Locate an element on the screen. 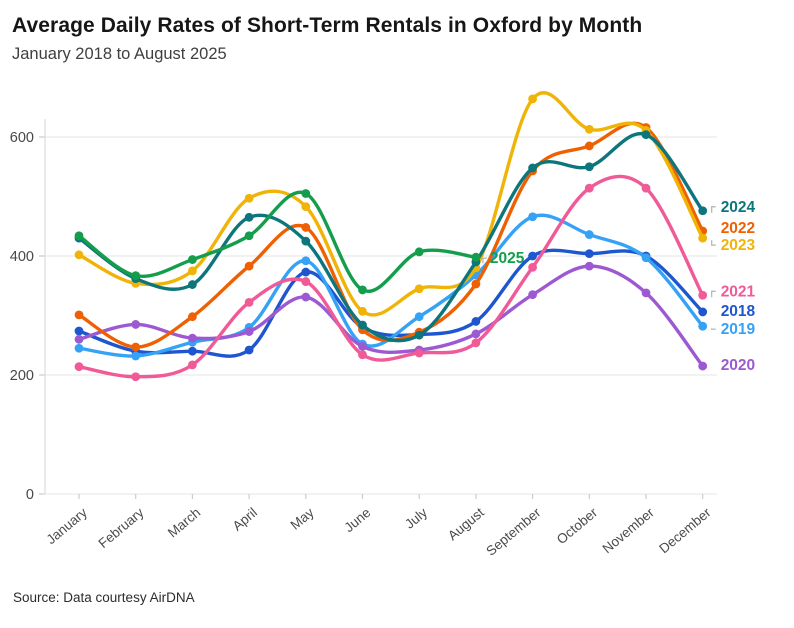 This screenshot has width=794, height=628. data-point-2025-April is located at coordinates (249, 236).